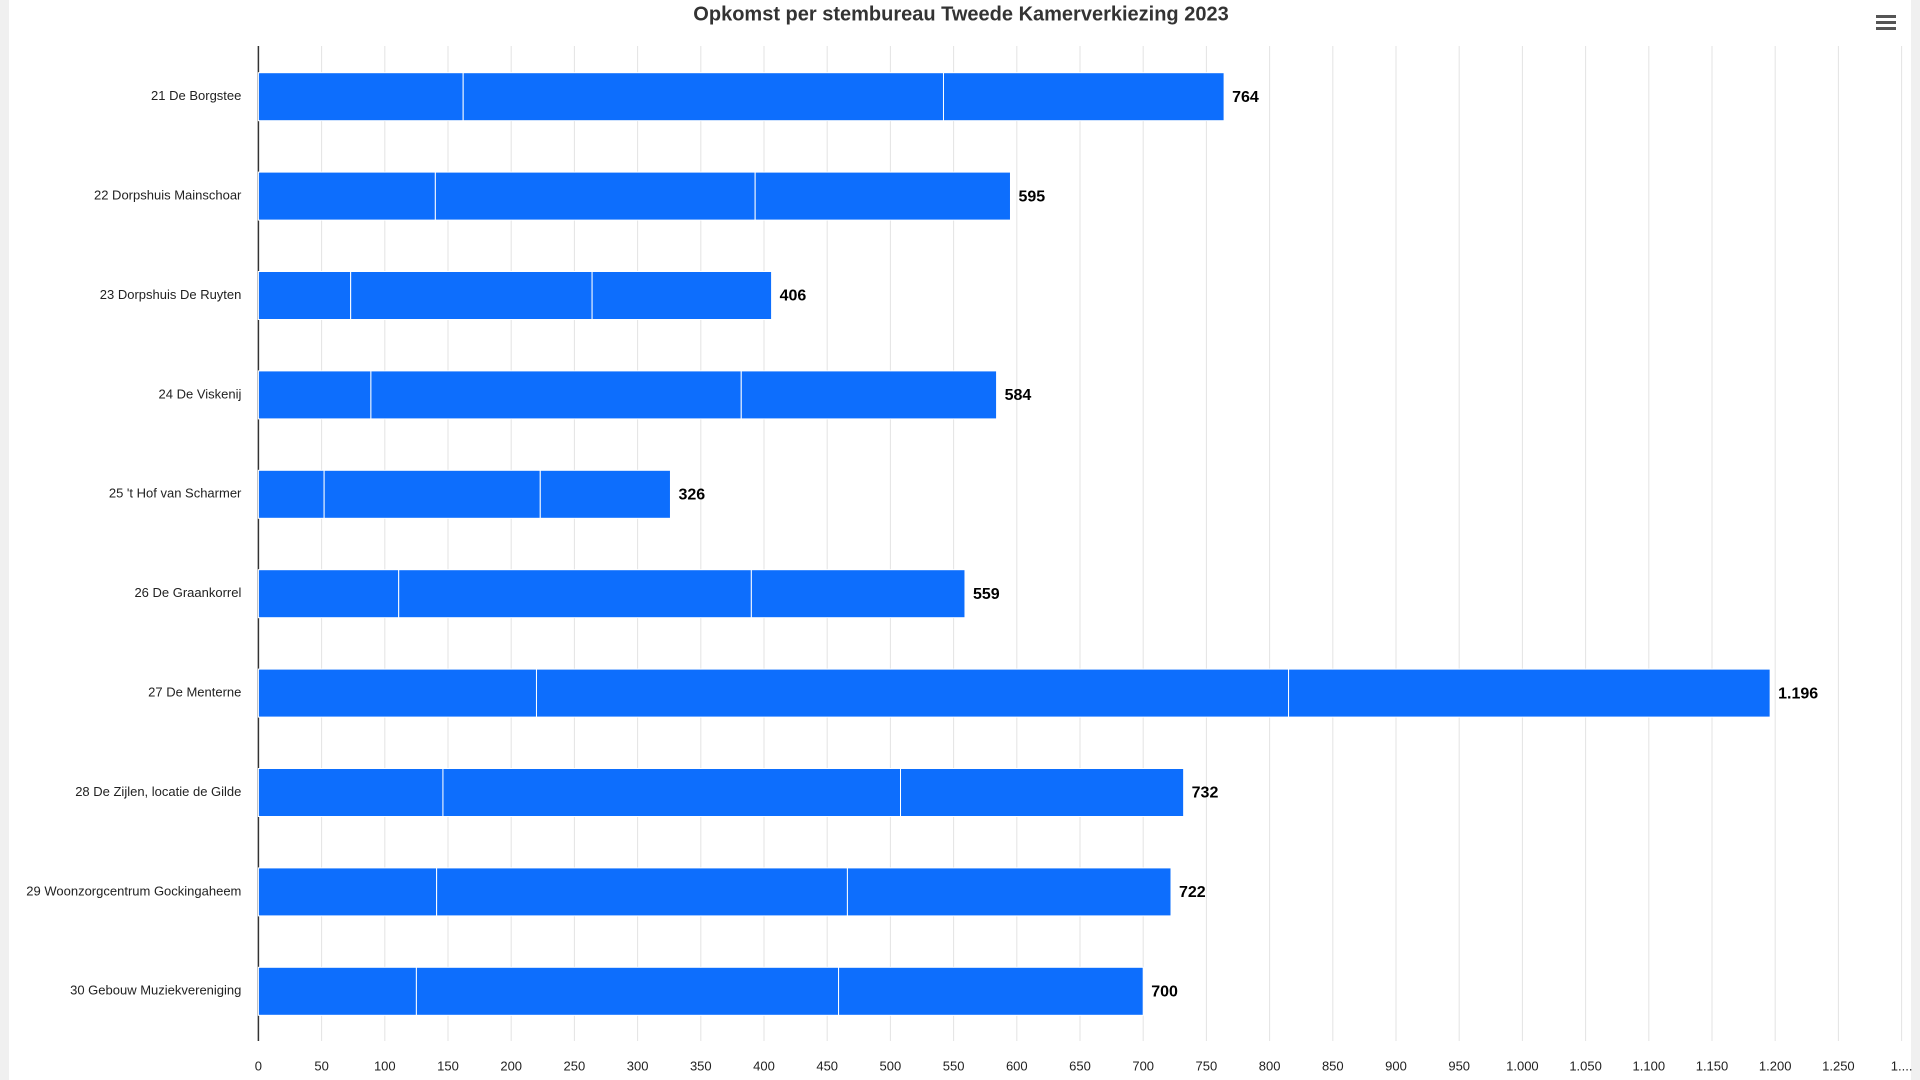  Describe the element at coordinates (1031, 196) in the screenshot. I see `data-label: 595` at that location.